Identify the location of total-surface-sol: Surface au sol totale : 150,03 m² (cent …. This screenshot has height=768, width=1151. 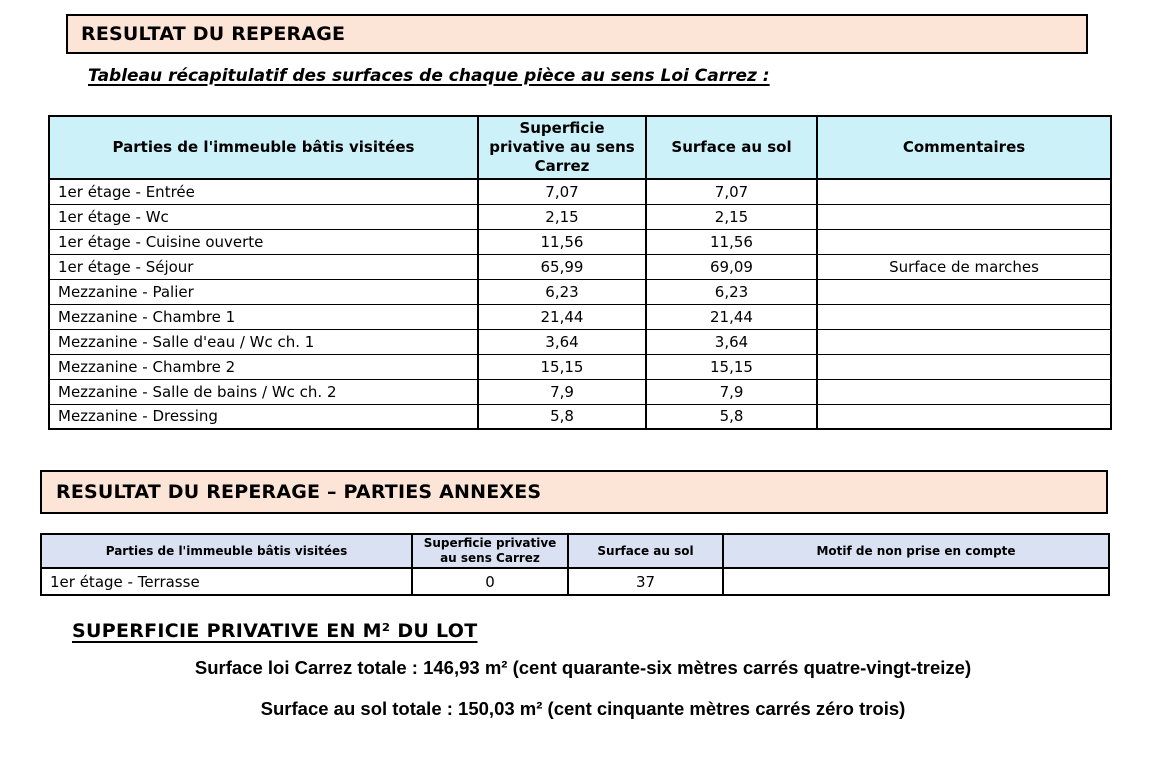
(583, 708).